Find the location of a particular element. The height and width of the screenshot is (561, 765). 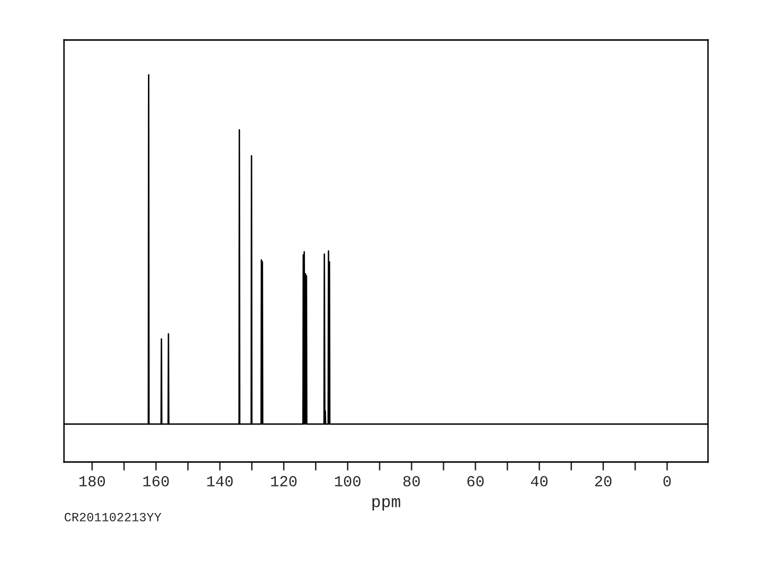

x-tick-label: 0 is located at coordinates (667, 481).